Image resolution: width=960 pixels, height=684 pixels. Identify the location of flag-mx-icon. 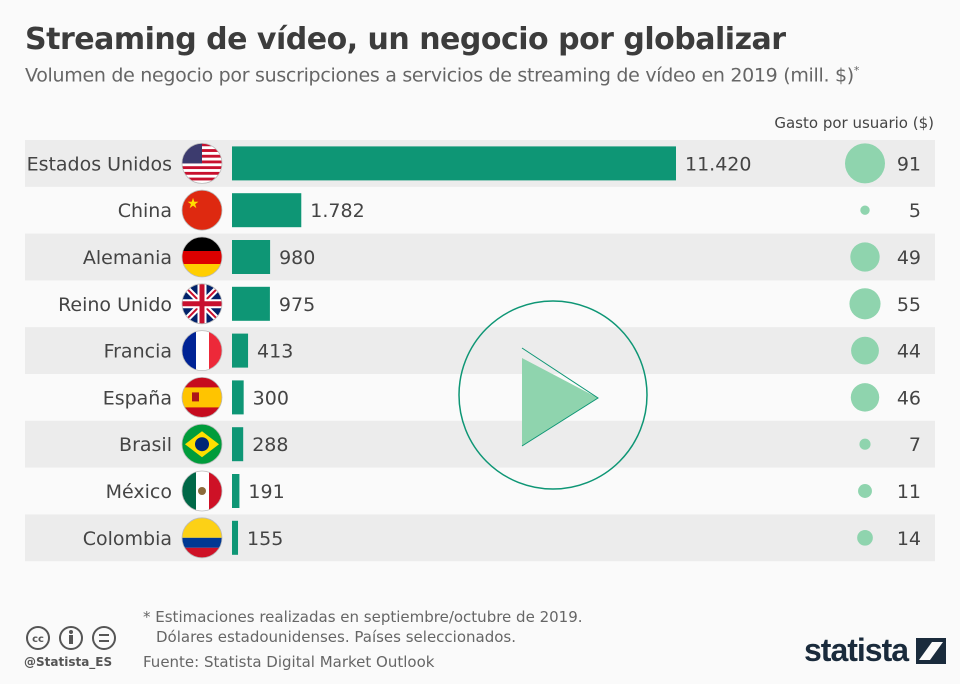
(202, 491).